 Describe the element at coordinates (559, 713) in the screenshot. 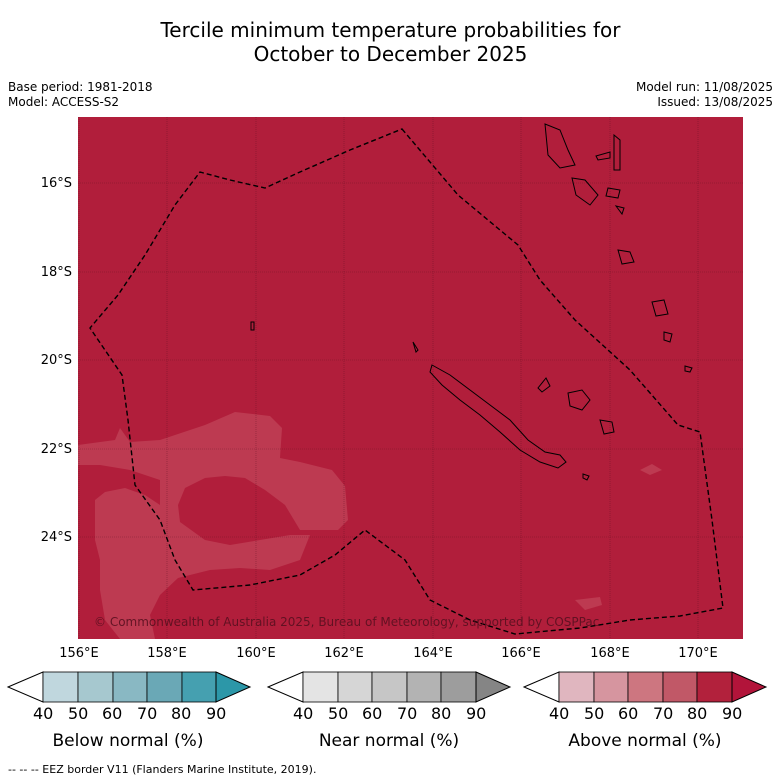

I see `above-tick-40: 40` at that location.